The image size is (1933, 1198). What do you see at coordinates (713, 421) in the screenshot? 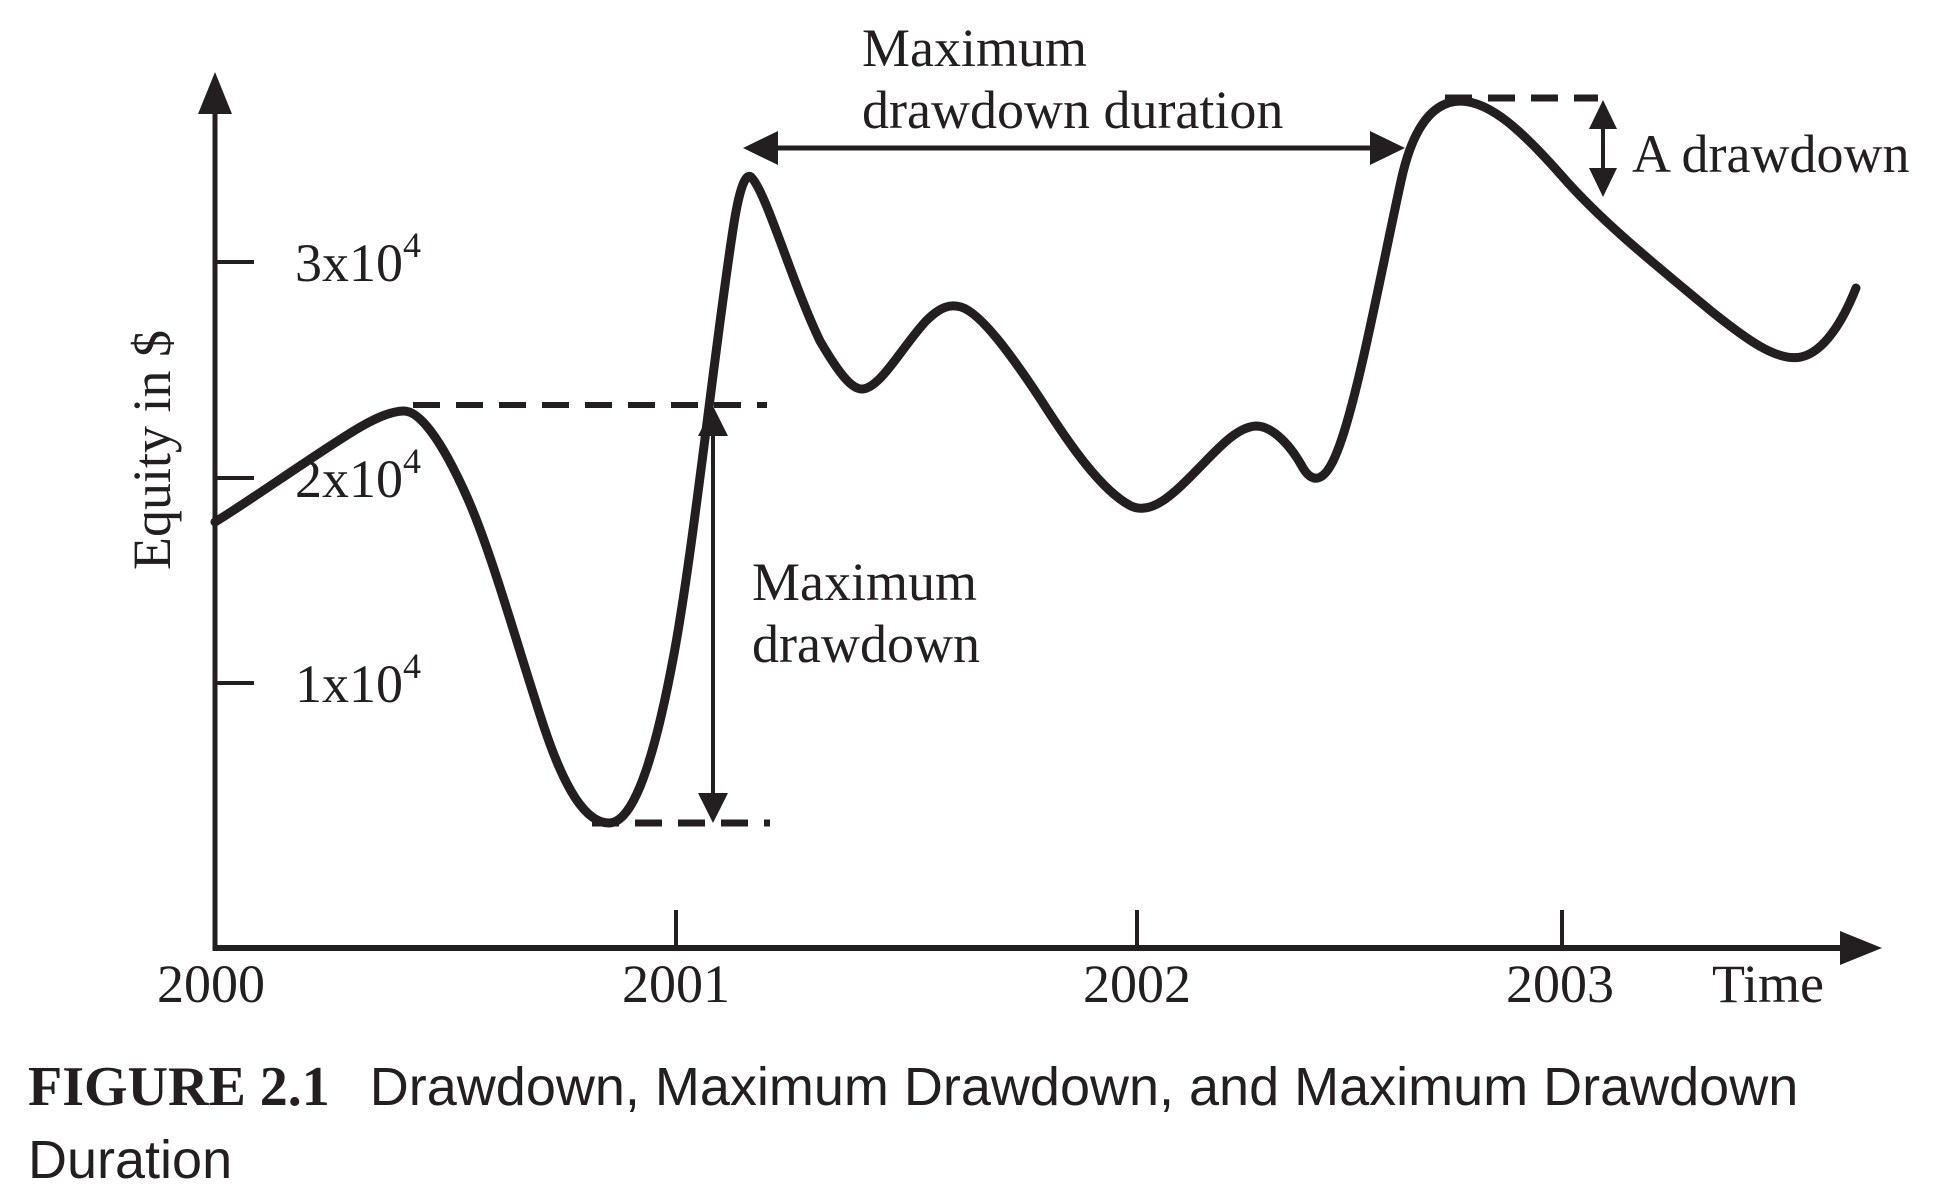
I see `max-drawdown-arrowhead-top-icon` at bounding box center [713, 421].